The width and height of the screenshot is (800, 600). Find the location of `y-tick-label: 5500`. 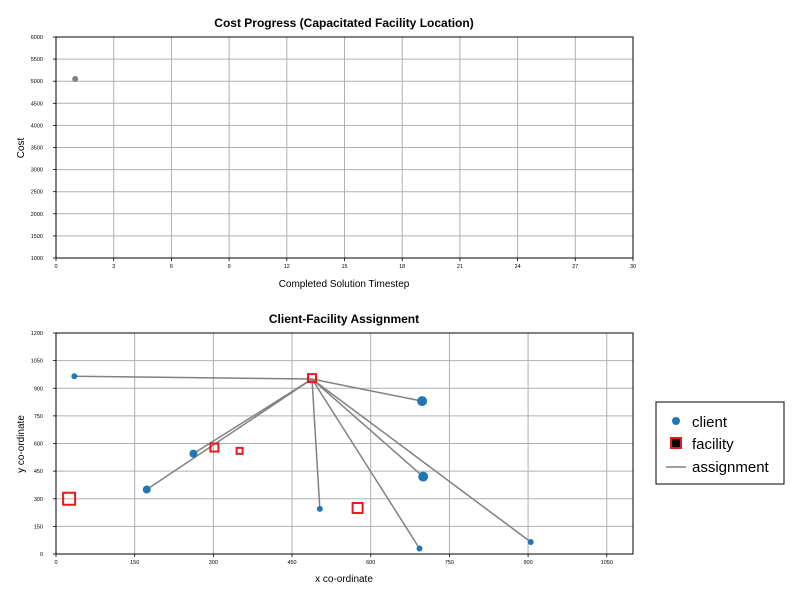

y-tick-label: 5500 is located at coordinates (37, 60).